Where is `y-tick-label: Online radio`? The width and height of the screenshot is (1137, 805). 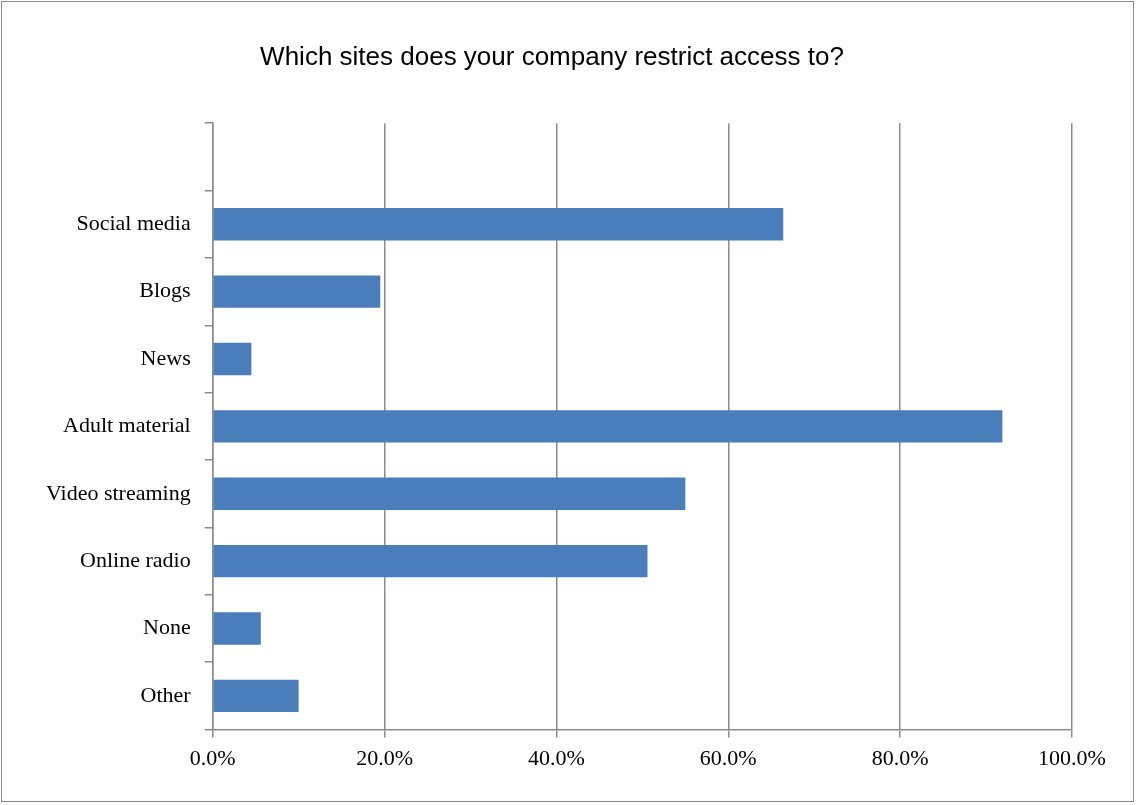
y-tick-label: Online radio is located at coordinates (135, 559).